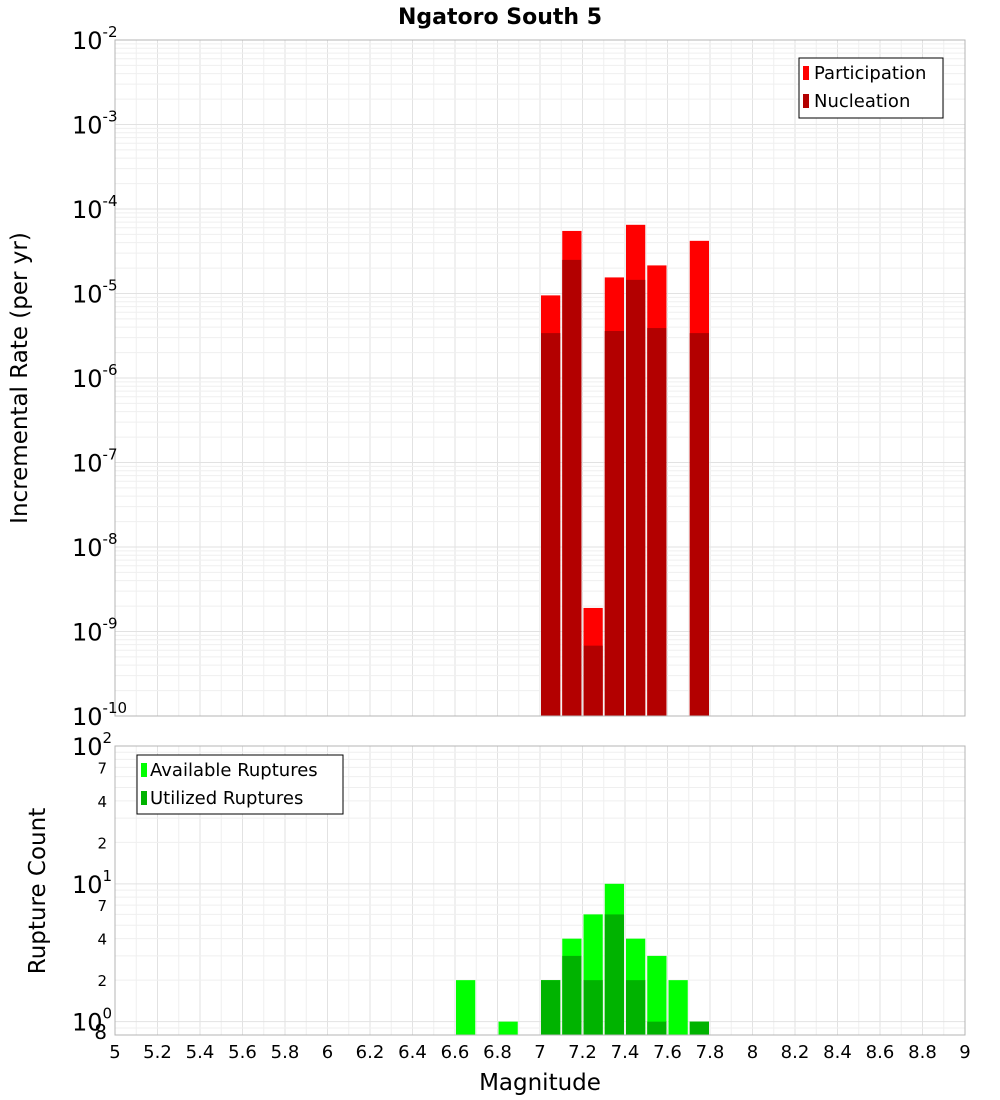 This screenshot has width=1000, height=1100. I want to click on x-tick-label: 7.2, so click(582, 1052).